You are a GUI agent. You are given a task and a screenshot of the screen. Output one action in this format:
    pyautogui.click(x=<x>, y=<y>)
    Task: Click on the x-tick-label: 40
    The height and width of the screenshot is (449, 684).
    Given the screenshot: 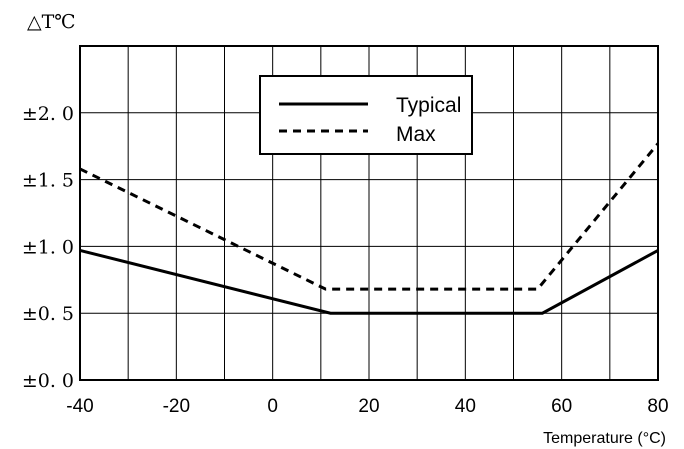 What is the action you would take?
    pyautogui.click(x=465, y=406)
    